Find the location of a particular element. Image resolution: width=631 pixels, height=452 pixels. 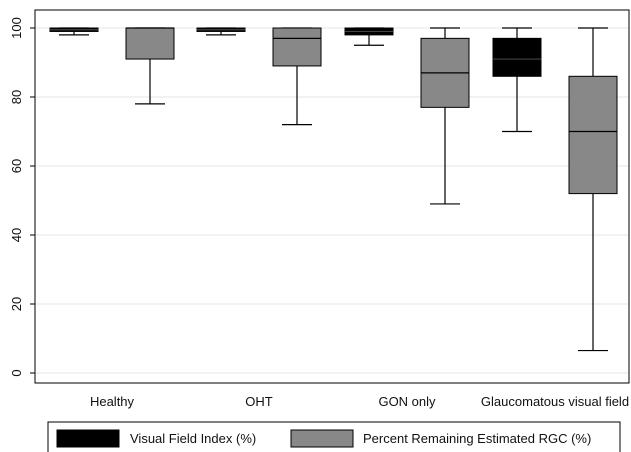

y-tick-label-80: 80 is located at coordinates (16, 97).